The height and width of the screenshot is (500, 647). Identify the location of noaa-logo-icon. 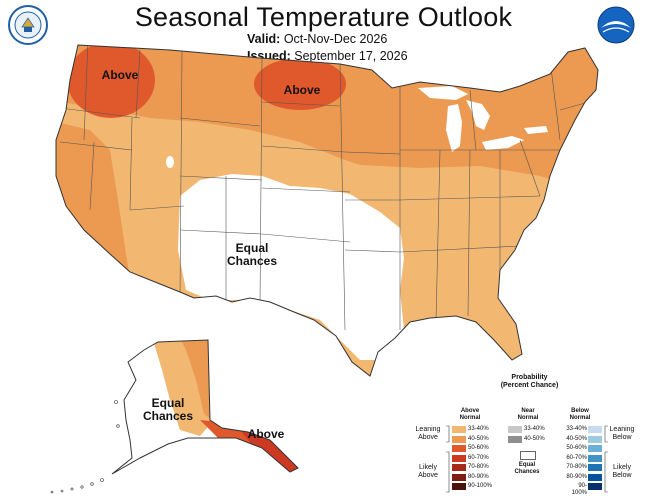
(616, 25).